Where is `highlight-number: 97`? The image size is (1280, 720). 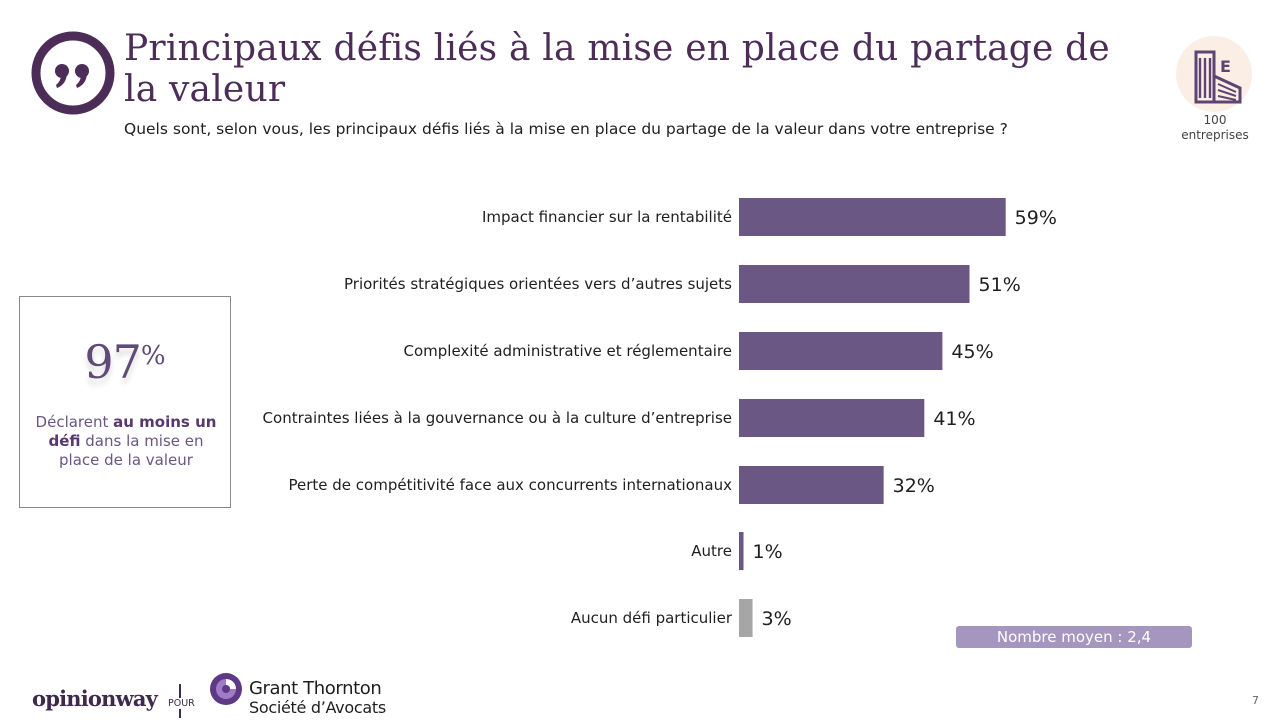 highlight-number: 97 is located at coordinates (113, 362).